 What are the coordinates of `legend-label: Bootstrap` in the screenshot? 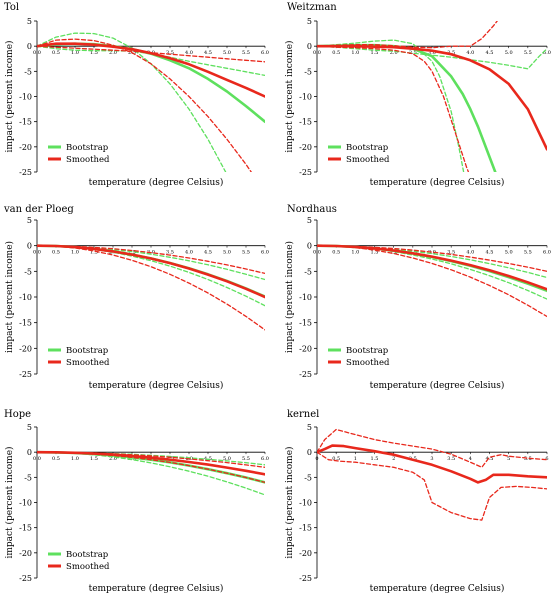 It's located at (87, 555).